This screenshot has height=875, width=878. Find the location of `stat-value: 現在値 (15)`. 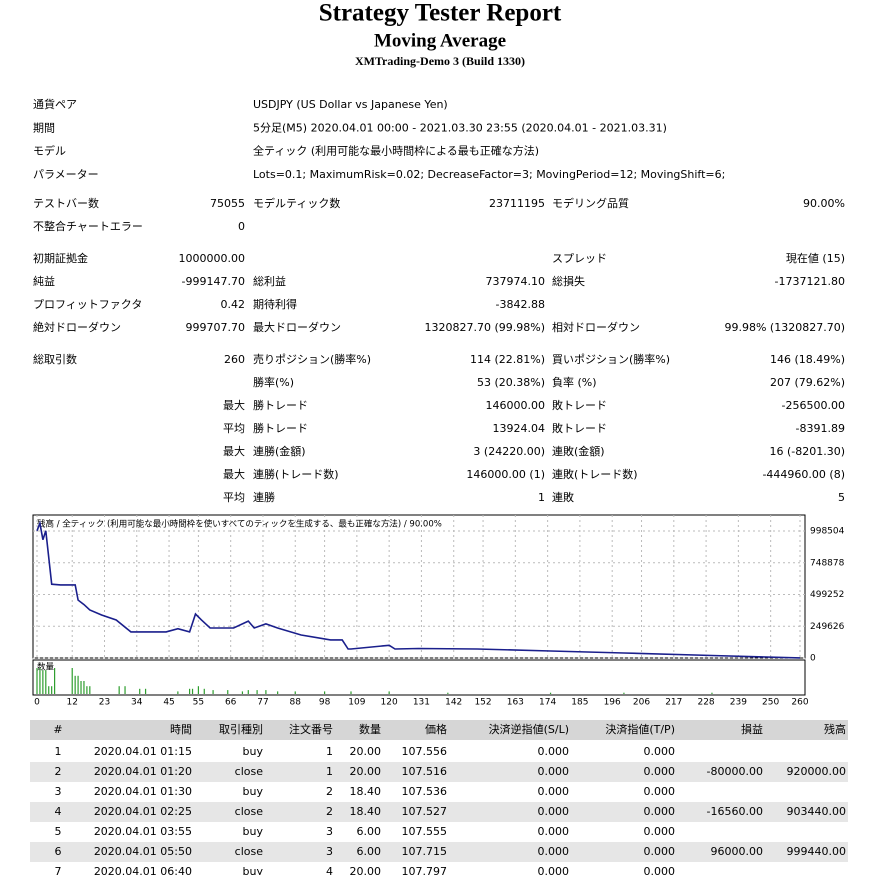

stat-value: 現在値 (15) is located at coordinates (815, 258).